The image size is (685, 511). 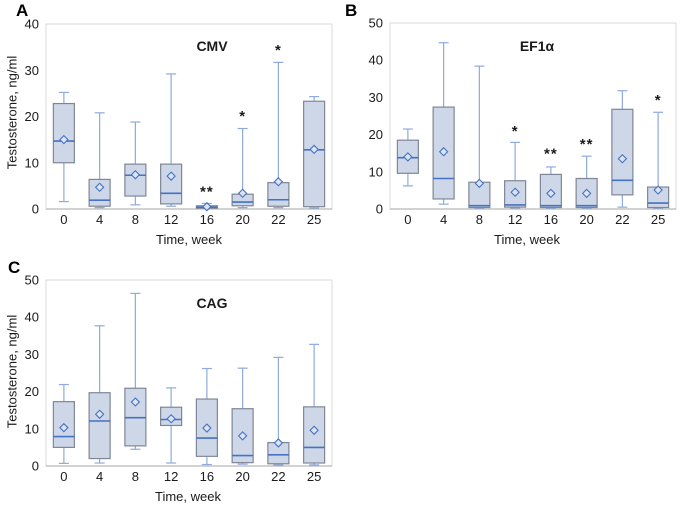 What do you see at coordinates (212, 303) in the screenshot?
I see `panel-c-title: CAG` at bounding box center [212, 303].